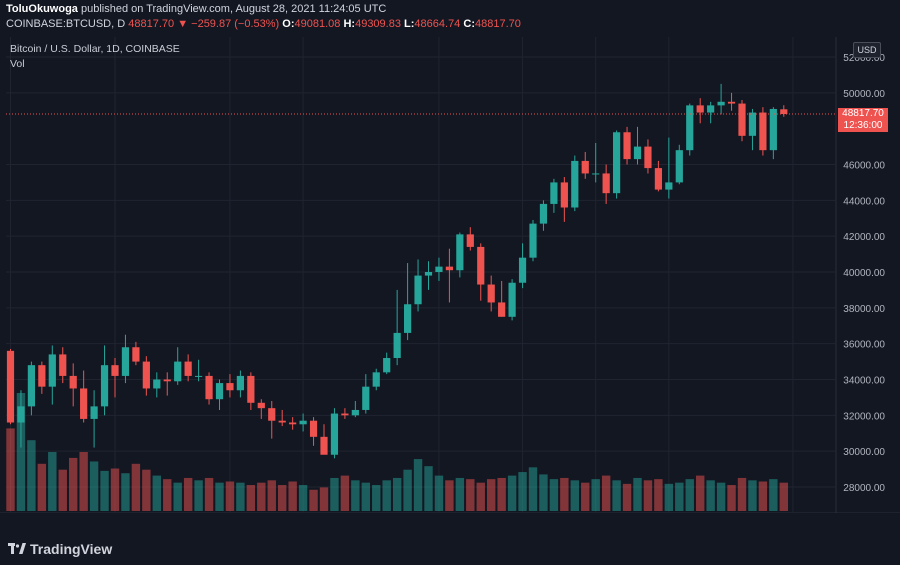 Image resolution: width=900 pixels, height=565 pixels. Describe the element at coordinates (60, 549) in the screenshot. I see `tradingview-logo: TradingView` at that location.